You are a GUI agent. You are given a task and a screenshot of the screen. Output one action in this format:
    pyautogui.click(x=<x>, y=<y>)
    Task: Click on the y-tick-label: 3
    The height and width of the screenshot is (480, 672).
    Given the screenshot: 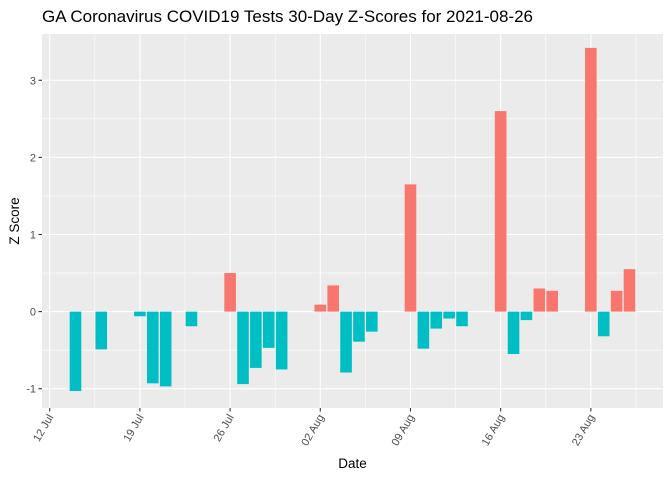 What is the action you would take?
    pyautogui.click(x=33, y=81)
    